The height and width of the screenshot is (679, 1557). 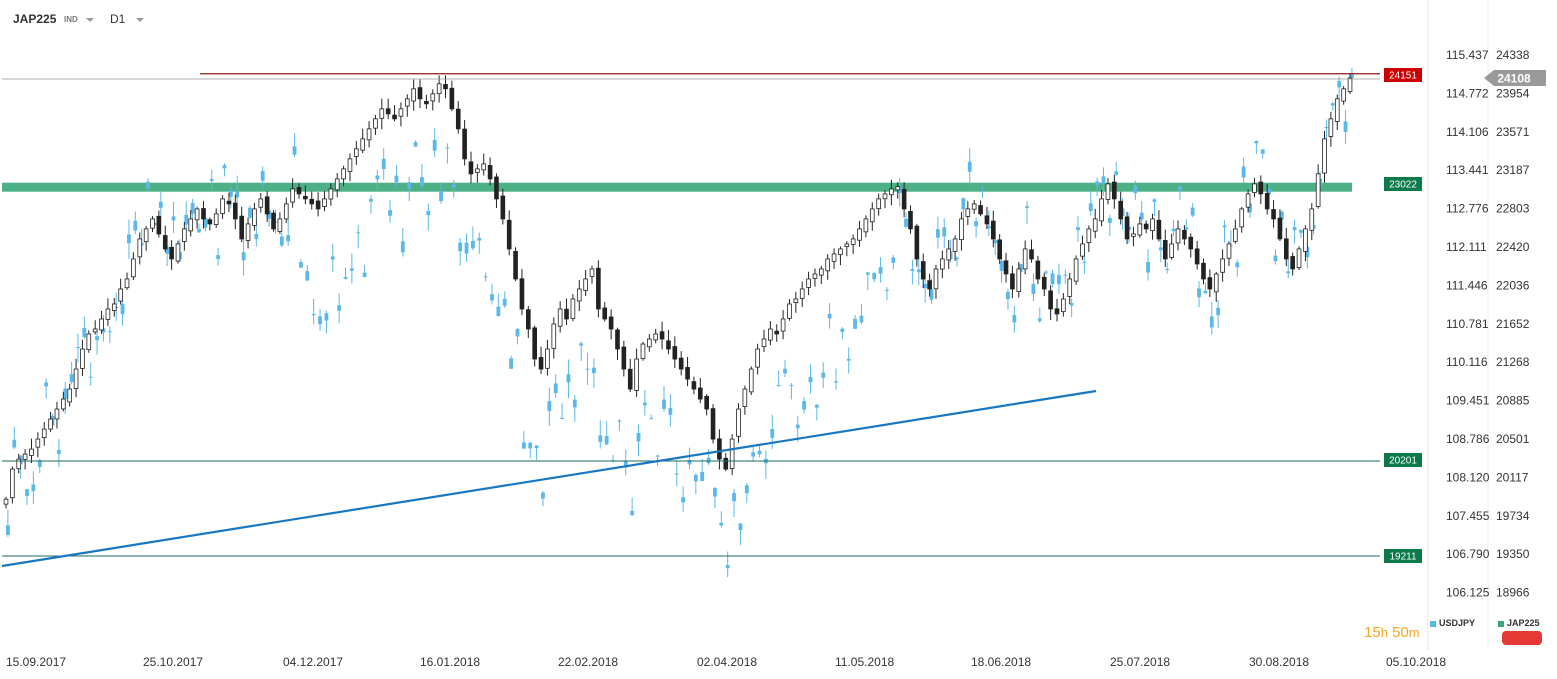 What do you see at coordinates (313, 662) in the screenshot?
I see `date-tick-label: 04.12.2017` at bounding box center [313, 662].